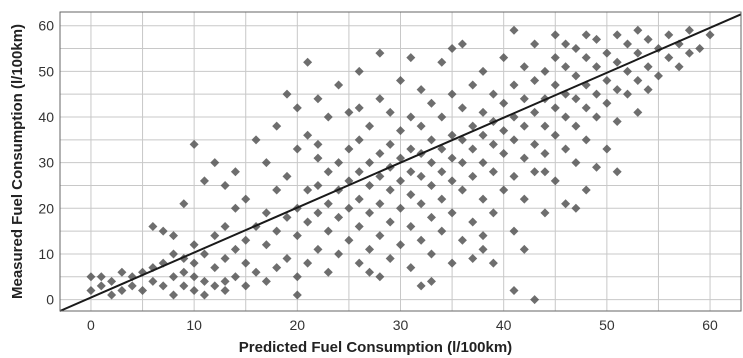  Describe the element at coordinates (710, 325) in the screenshot. I see `x-tick-label: 60` at that location.